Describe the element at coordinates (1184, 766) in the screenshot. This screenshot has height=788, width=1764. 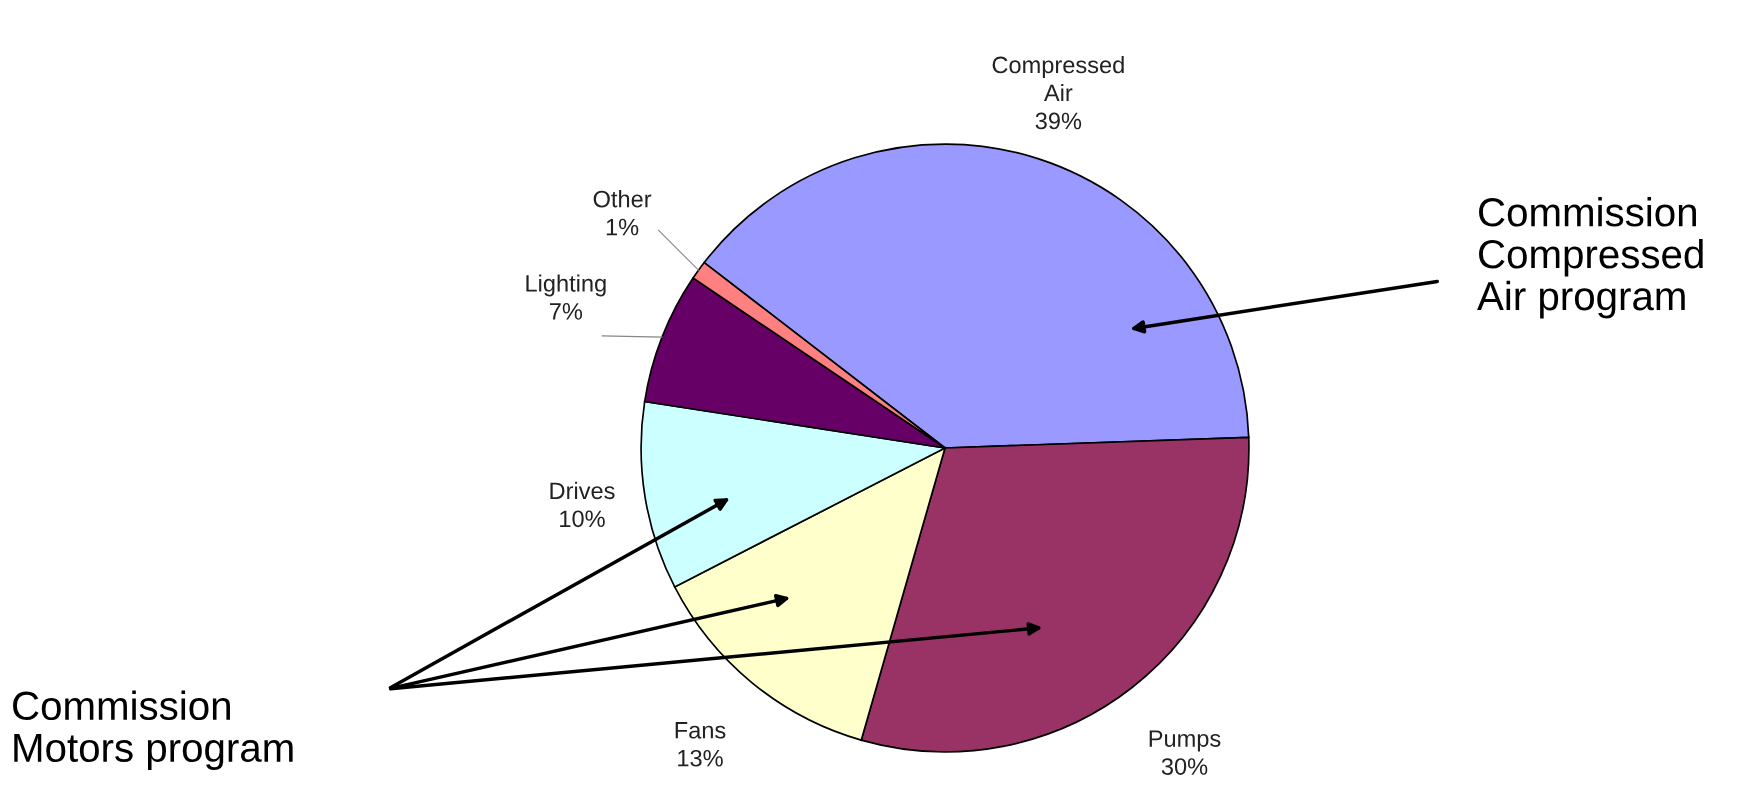
I see `data-label: 30%` at that location.